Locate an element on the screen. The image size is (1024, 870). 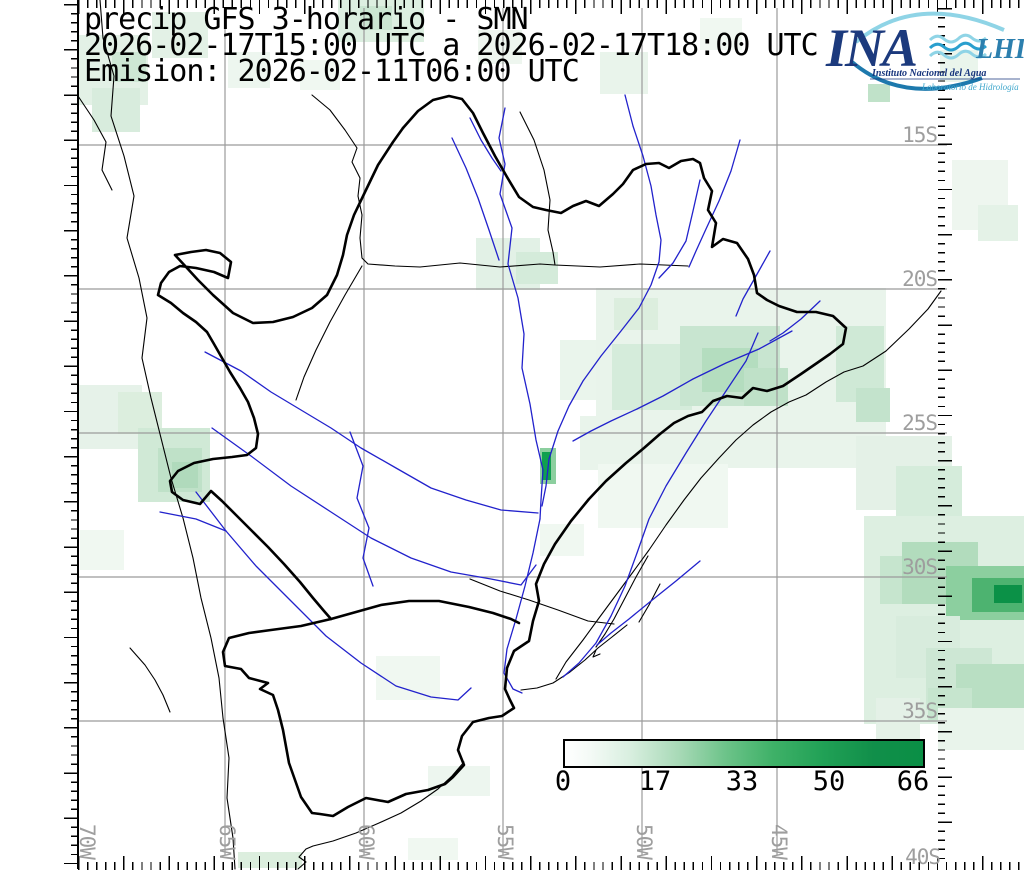
logo-bottom-arc-icon is located at coordinates (916, 75).